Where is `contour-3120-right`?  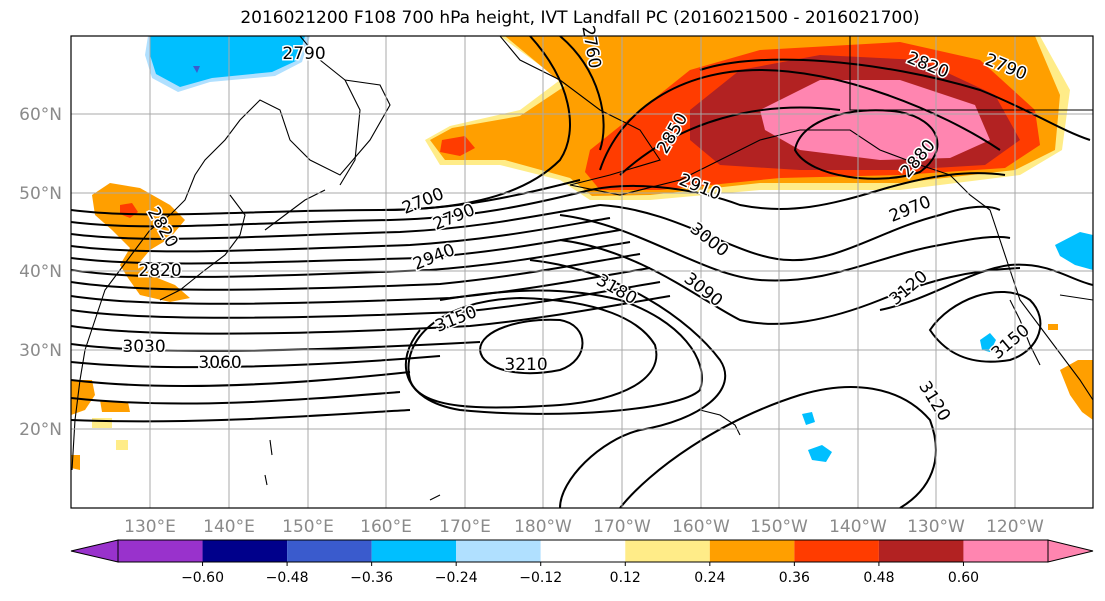 contour-3120-right is located at coordinates (986, 287).